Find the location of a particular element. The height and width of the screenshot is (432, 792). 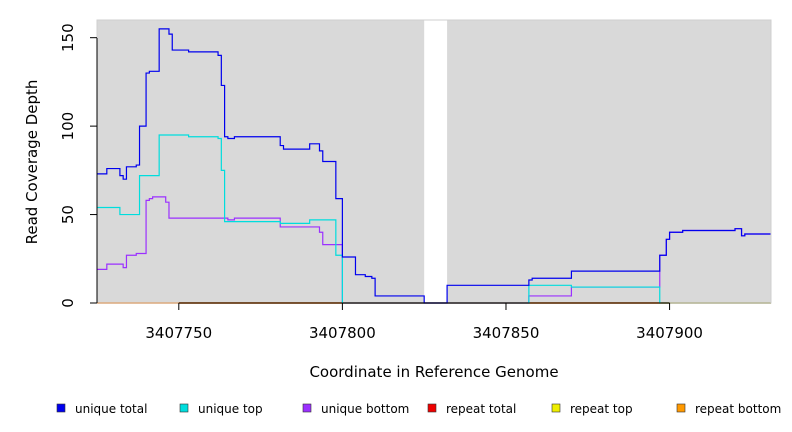

y-tick-label: 50 is located at coordinates (68, 214).